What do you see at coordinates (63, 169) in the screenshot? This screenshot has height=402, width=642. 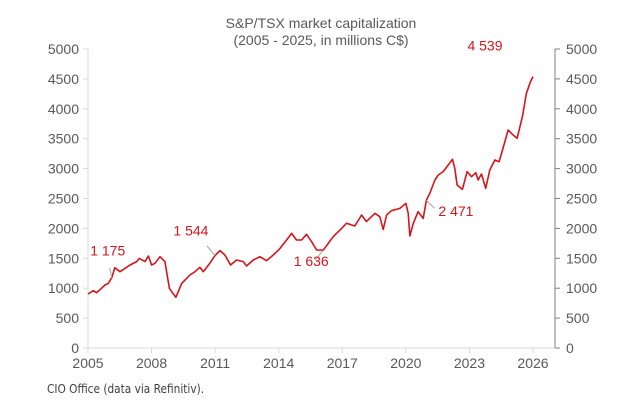 I see `left-y-tick-label: 3000` at bounding box center [63, 169].